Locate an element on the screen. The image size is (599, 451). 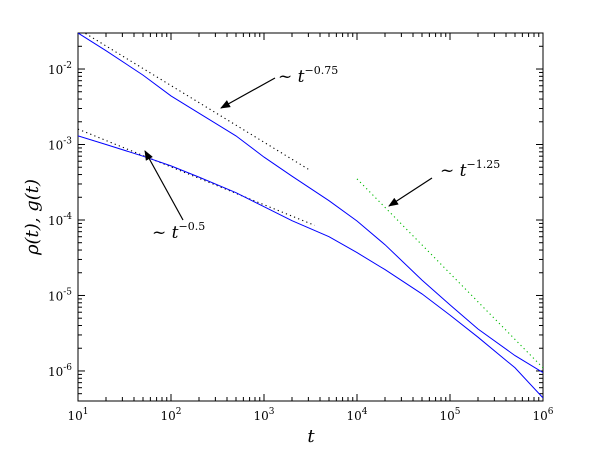
x-tick-label: 10² is located at coordinates (170, 415).